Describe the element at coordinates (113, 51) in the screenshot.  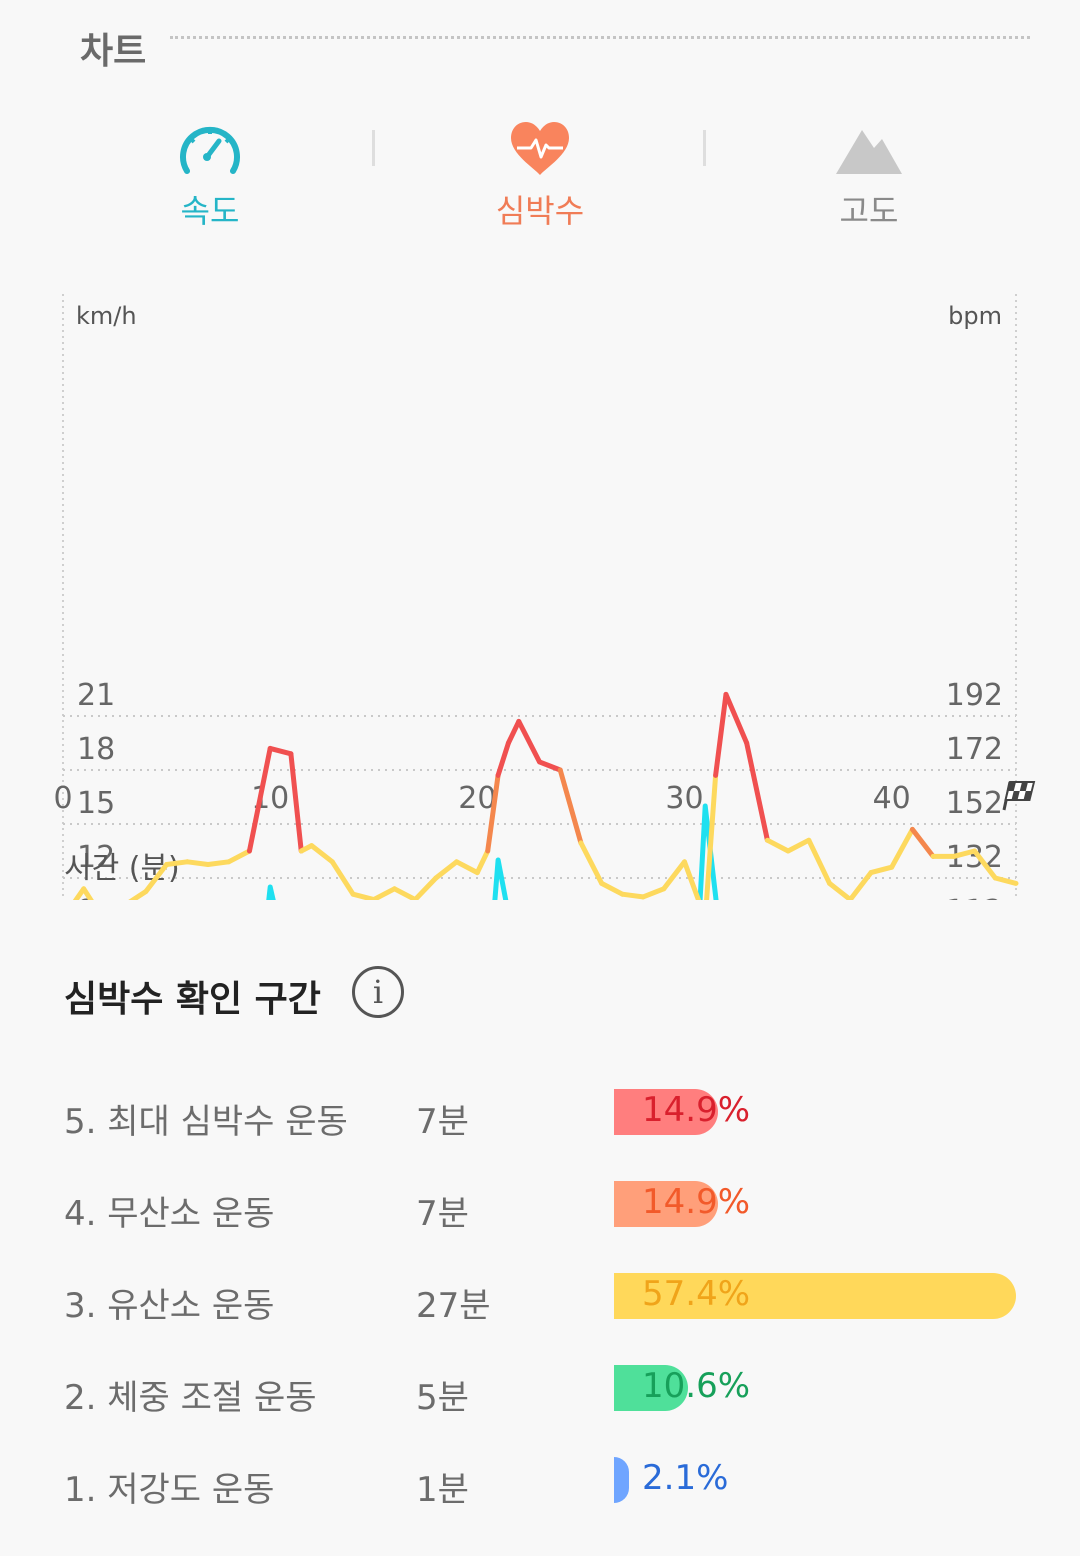
I see `section-title: 차트` at that location.